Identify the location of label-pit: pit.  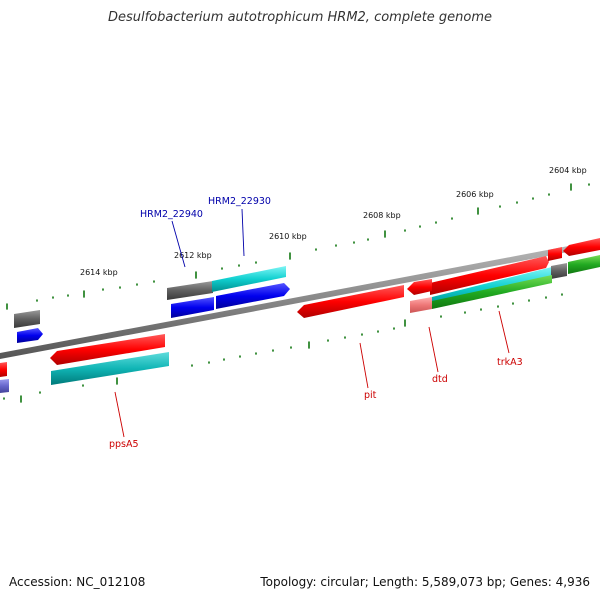
(370, 395).